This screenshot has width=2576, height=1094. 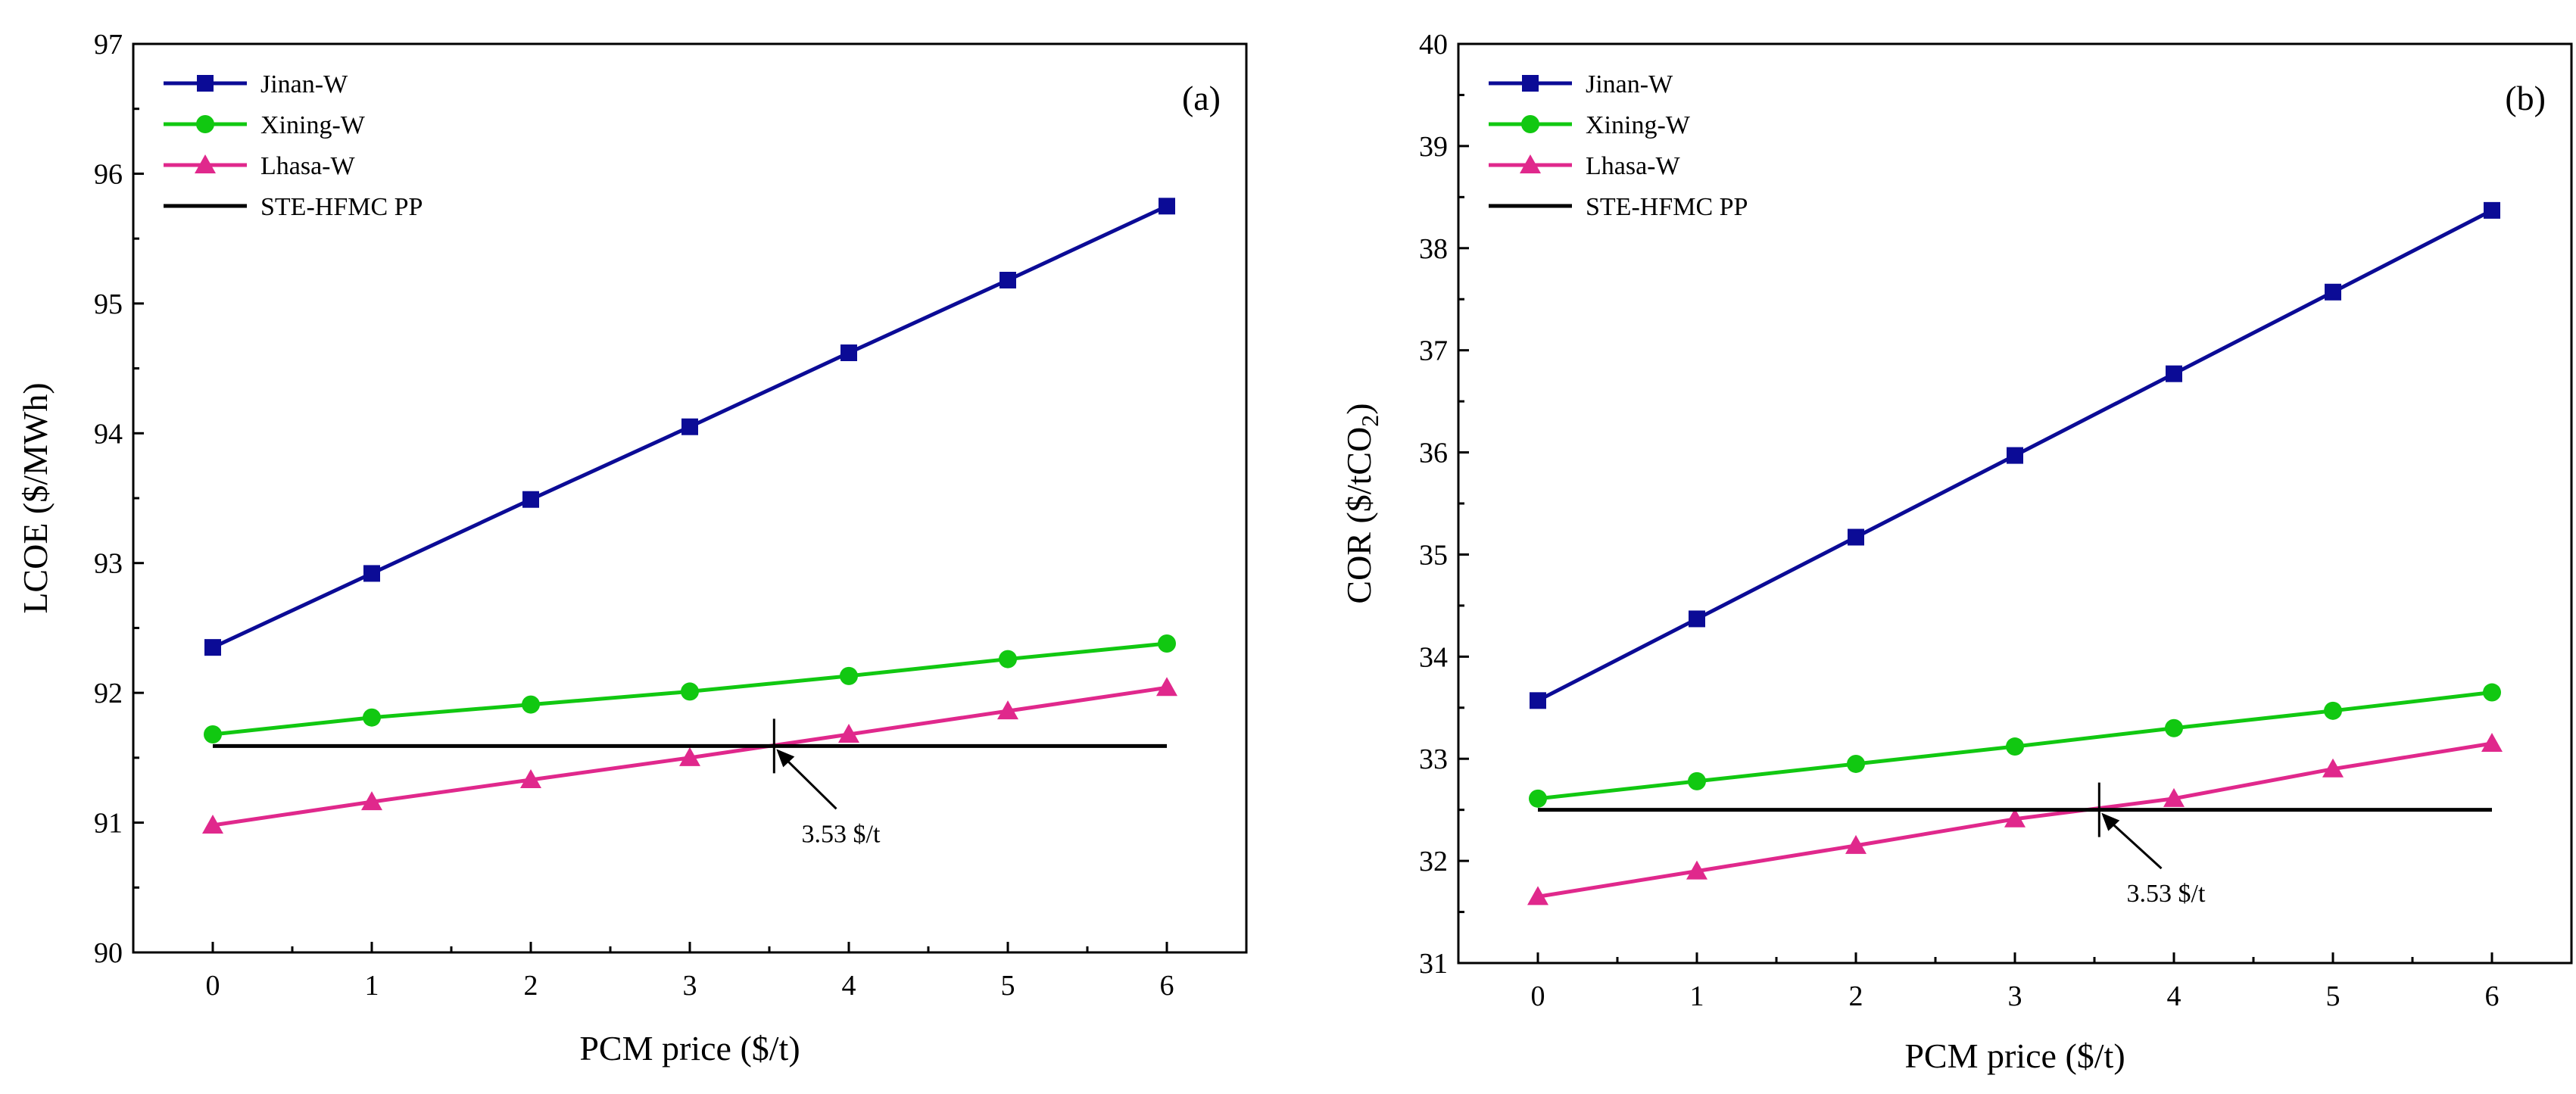 What do you see at coordinates (531, 986) in the screenshot?
I see `x-tick-label-a: 2` at bounding box center [531, 986].